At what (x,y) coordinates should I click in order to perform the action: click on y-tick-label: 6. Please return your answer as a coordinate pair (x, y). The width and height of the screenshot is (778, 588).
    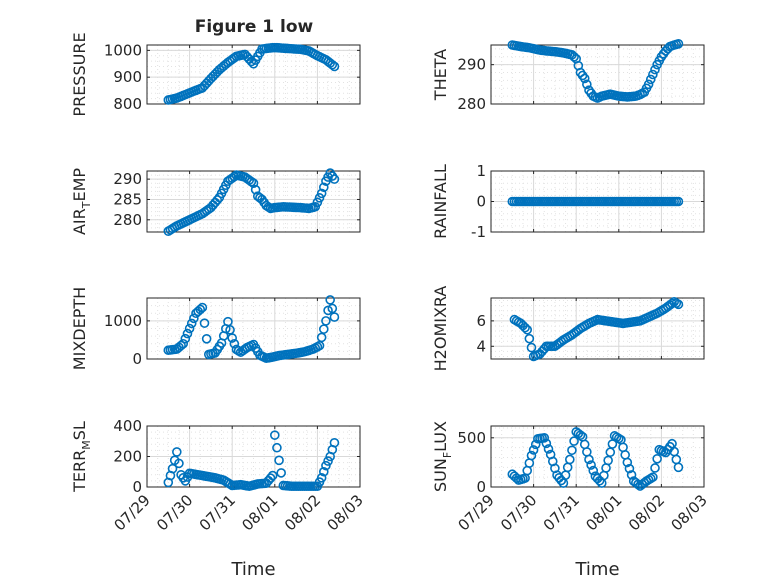
    Looking at the image, I should click on (481, 321).